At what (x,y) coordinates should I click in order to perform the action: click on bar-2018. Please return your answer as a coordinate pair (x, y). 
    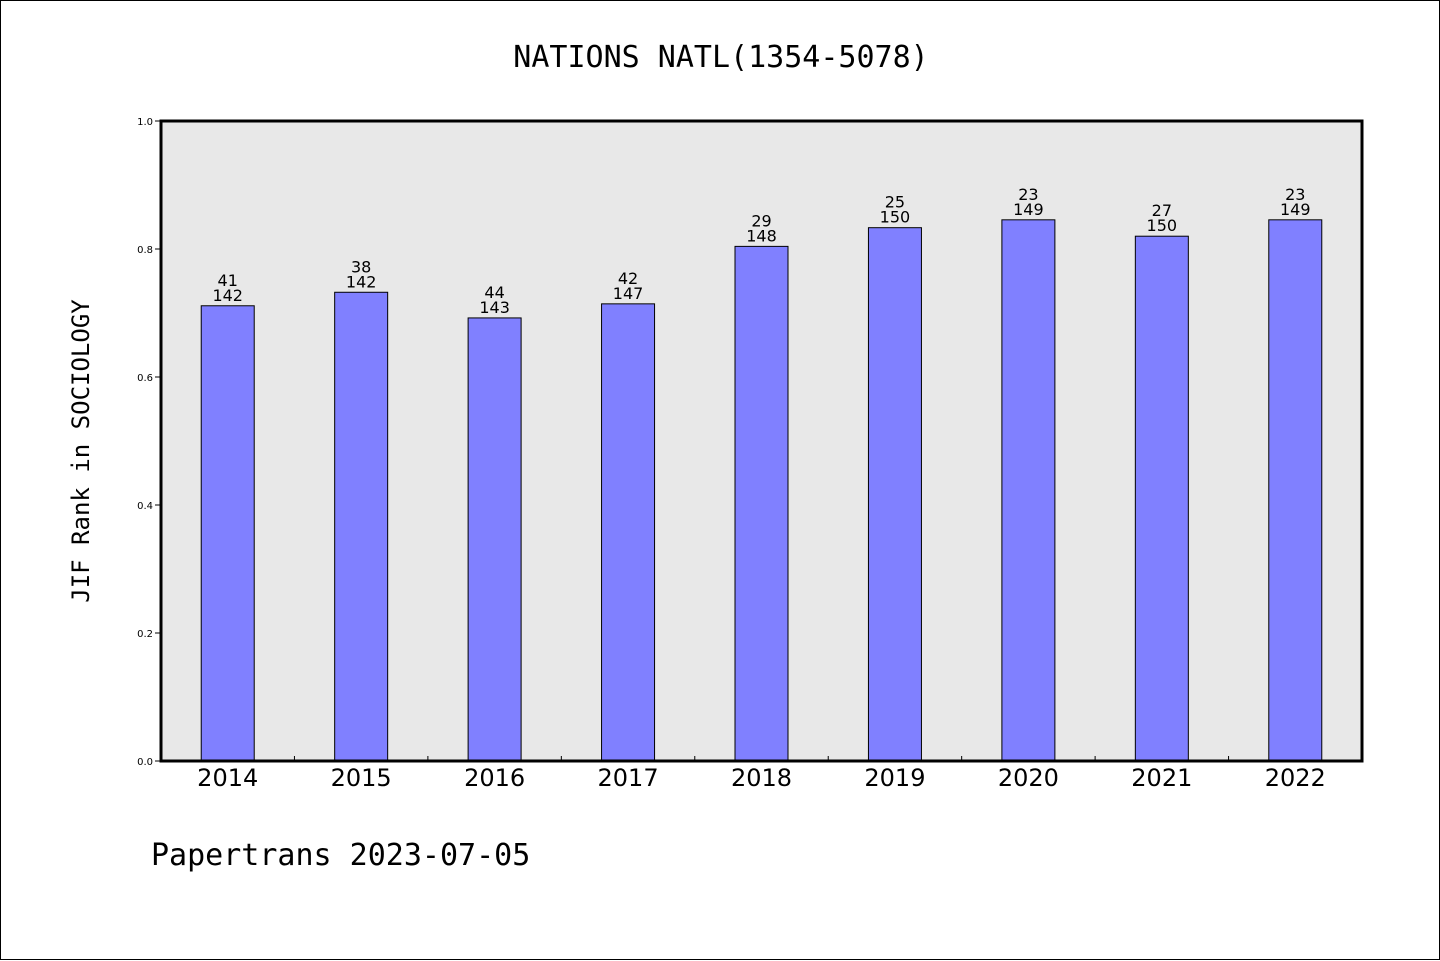
    Looking at the image, I should click on (761, 503).